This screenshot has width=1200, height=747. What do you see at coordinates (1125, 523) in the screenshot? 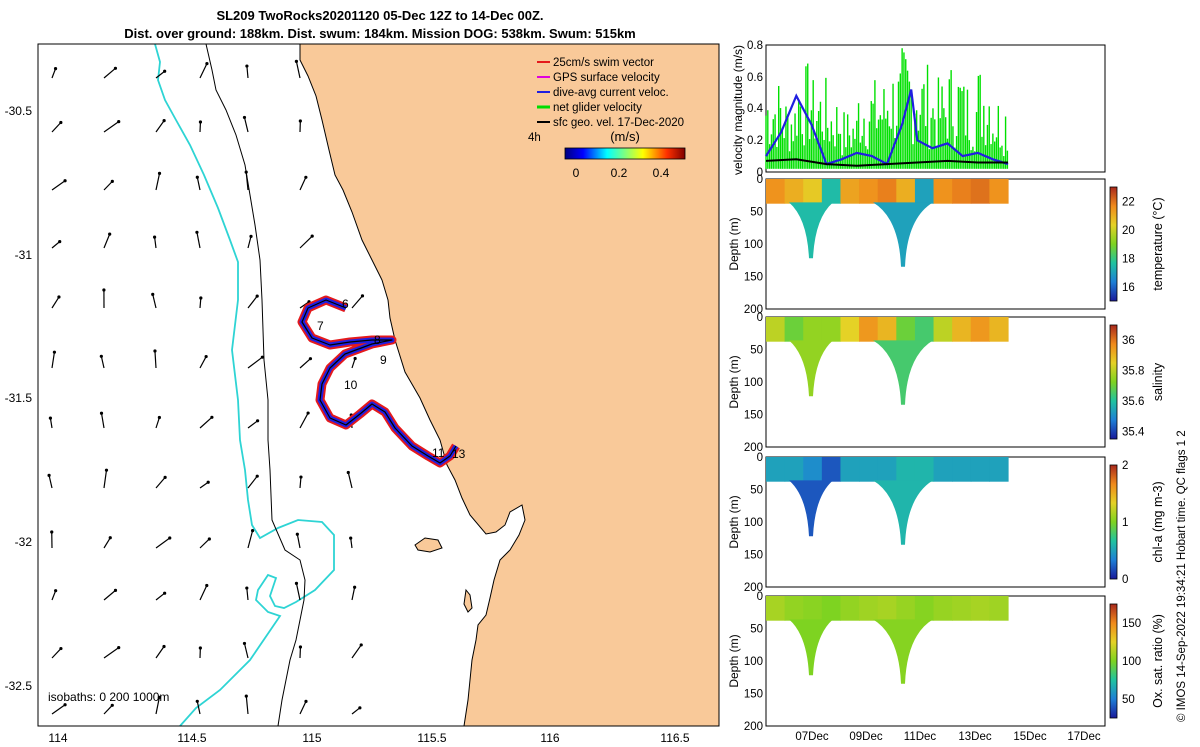
I see `chl-a-colorbar-tick: 1` at bounding box center [1125, 523].